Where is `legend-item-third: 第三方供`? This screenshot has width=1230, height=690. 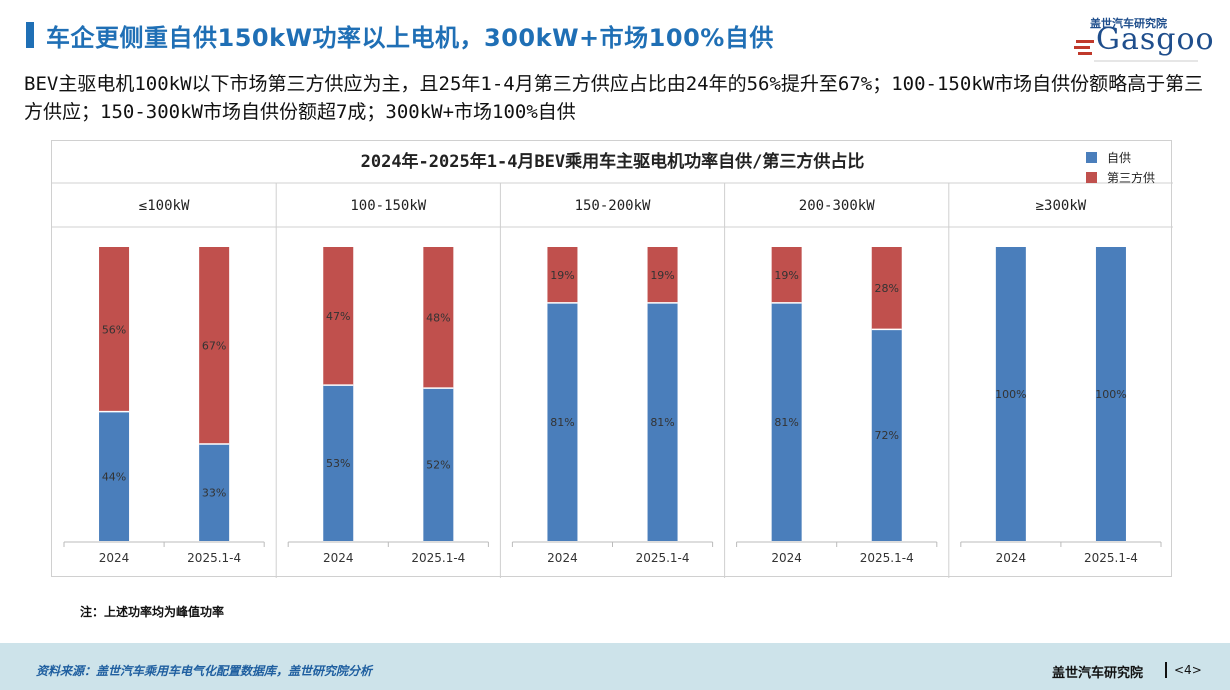
legend-item-third: 第三方供 is located at coordinates (1120, 177).